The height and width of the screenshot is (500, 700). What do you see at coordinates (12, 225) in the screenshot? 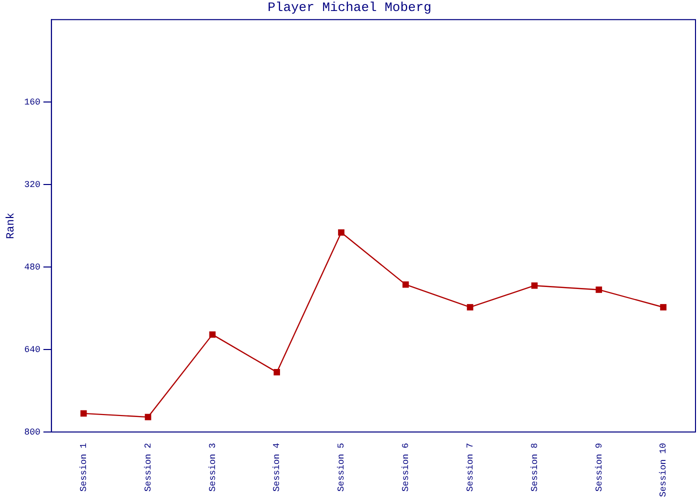
I see `y-axis-title: Rank` at bounding box center [12, 225].